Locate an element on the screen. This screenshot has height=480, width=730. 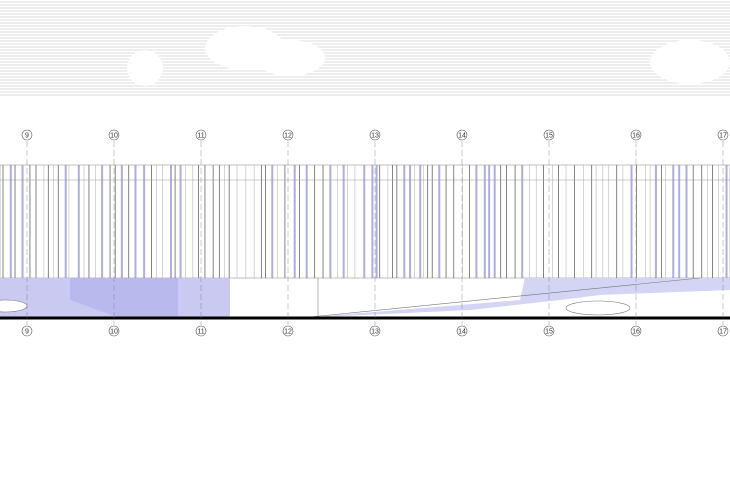
base-fill is located at coordinates (124, 298).